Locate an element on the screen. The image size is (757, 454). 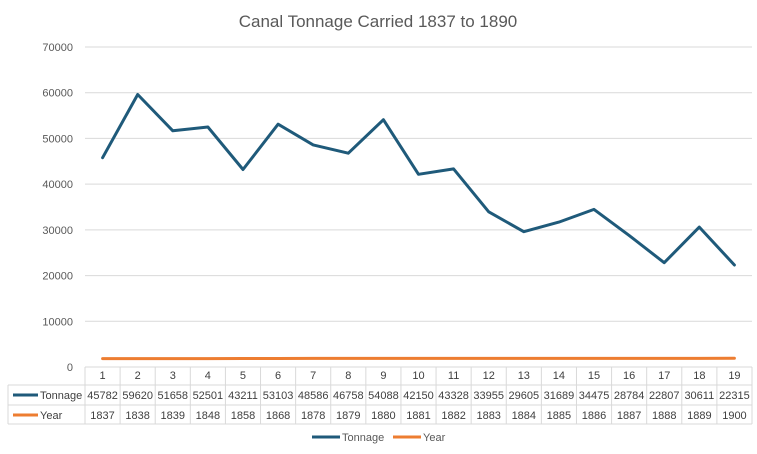
legend-label: Year is located at coordinates (434, 438).